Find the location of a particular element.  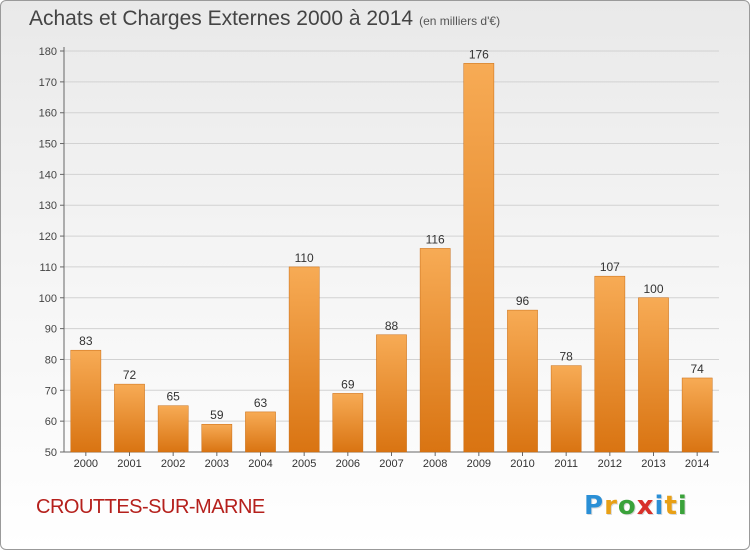

logo-letter: r is located at coordinates (611, 506).